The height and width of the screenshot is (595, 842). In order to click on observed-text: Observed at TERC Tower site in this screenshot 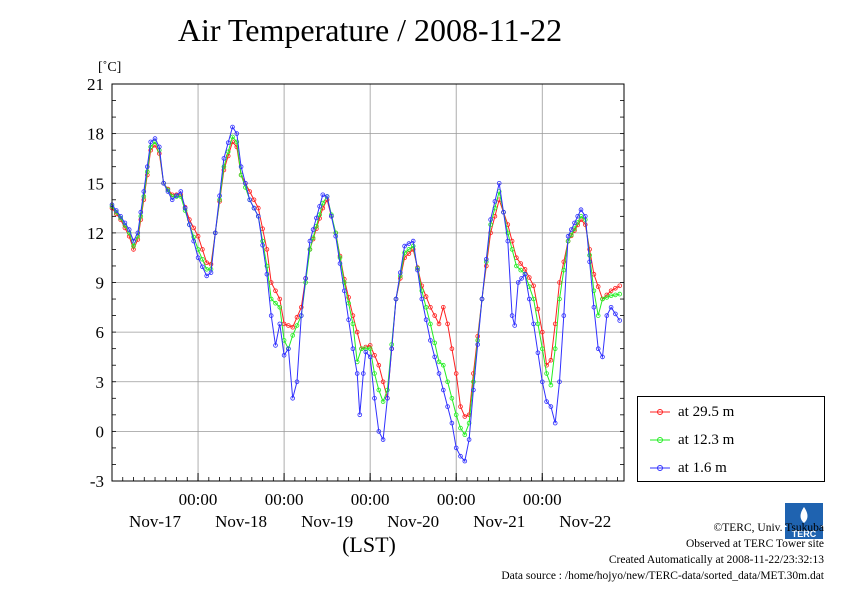, I will do `click(754, 544)`.